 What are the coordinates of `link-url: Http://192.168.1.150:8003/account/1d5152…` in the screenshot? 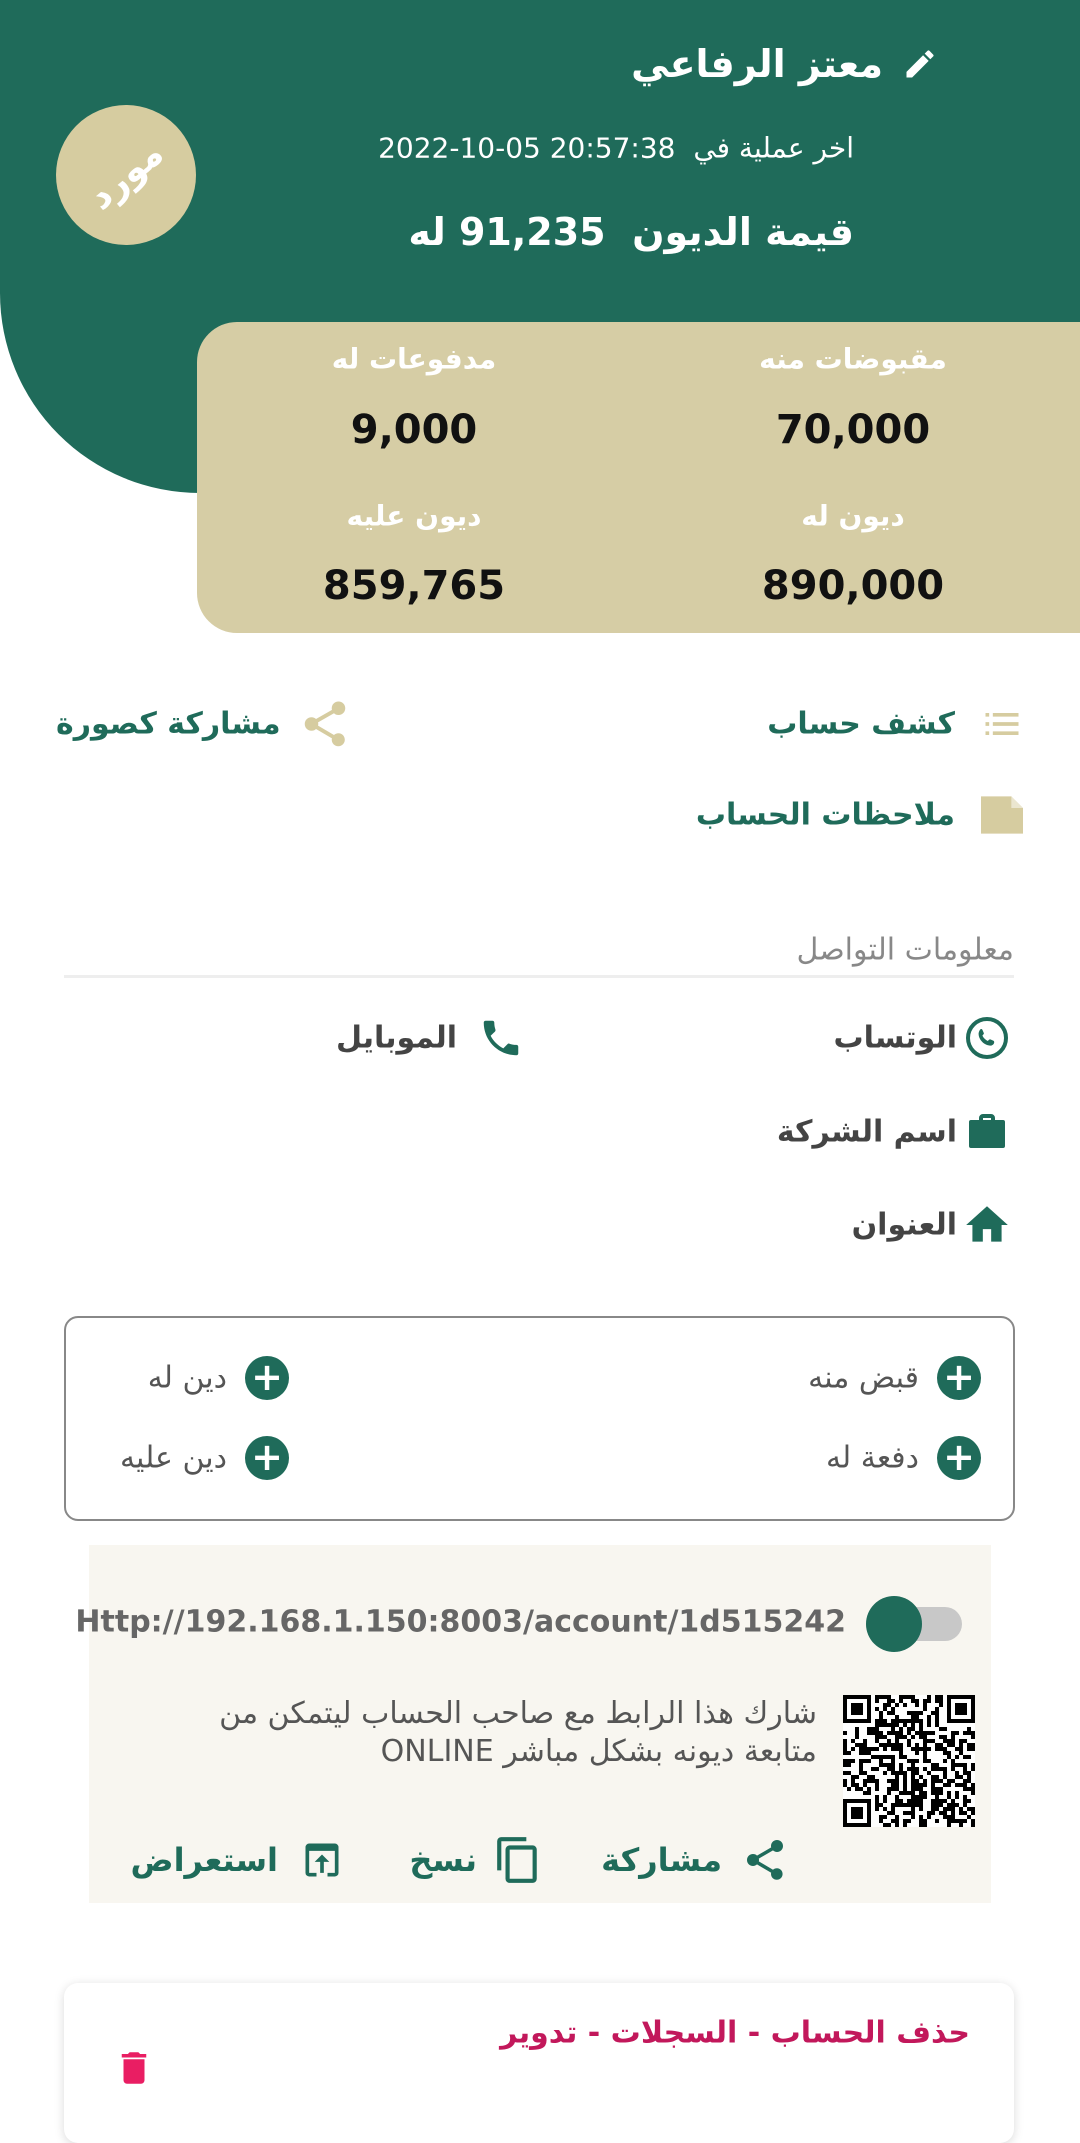 It's located at (460, 1622).